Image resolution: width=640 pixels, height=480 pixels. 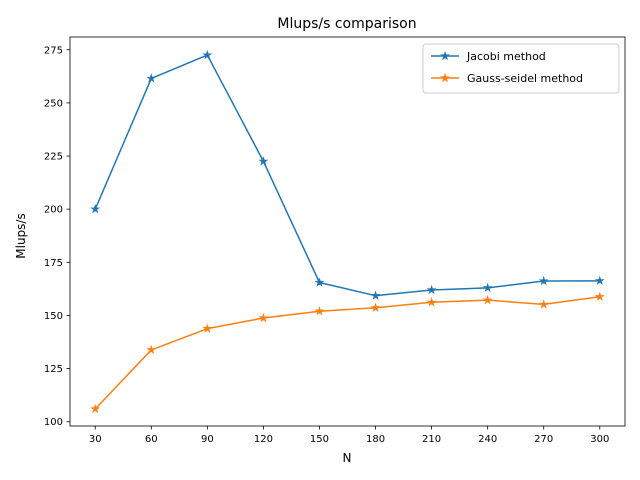 What do you see at coordinates (599, 439) in the screenshot?
I see `x-tick-label: 300` at bounding box center [599, 439].